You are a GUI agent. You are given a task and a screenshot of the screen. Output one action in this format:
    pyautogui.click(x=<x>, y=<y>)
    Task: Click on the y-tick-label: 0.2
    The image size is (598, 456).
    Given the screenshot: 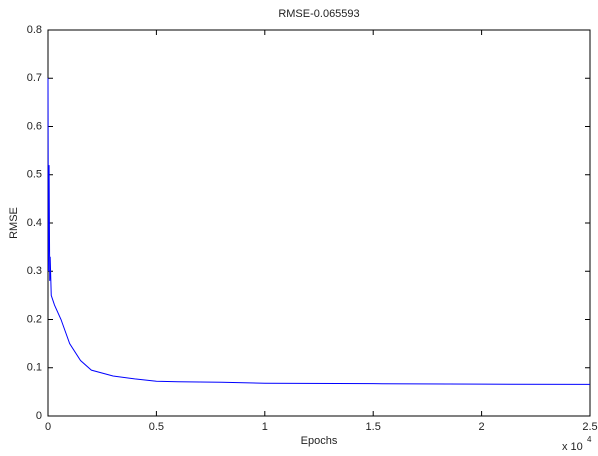 What is the action you would take?
    pyautogui.click(x=34, y=319)
    